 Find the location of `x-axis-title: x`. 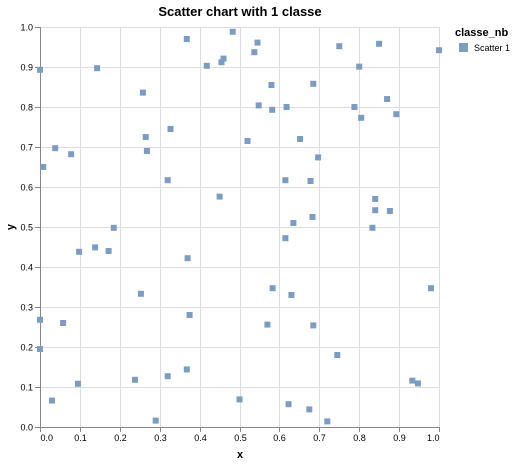

x-axis-title: x is located at coordinates (240, 455).